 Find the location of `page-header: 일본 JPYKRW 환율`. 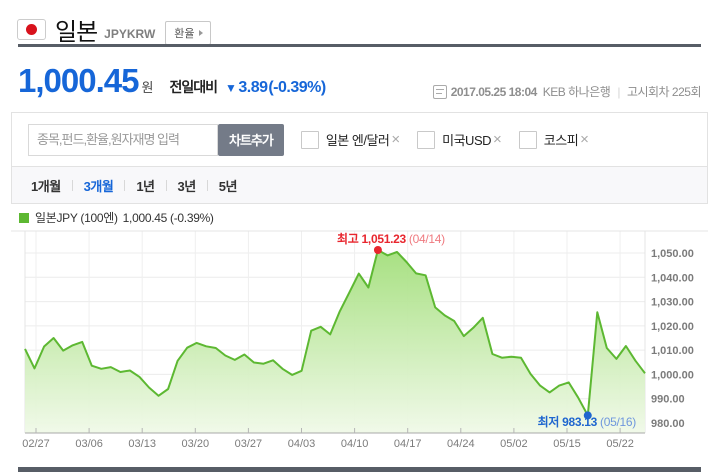

page-header: 일본 JPYKRW 환율 is located at coordinates (114, 29).